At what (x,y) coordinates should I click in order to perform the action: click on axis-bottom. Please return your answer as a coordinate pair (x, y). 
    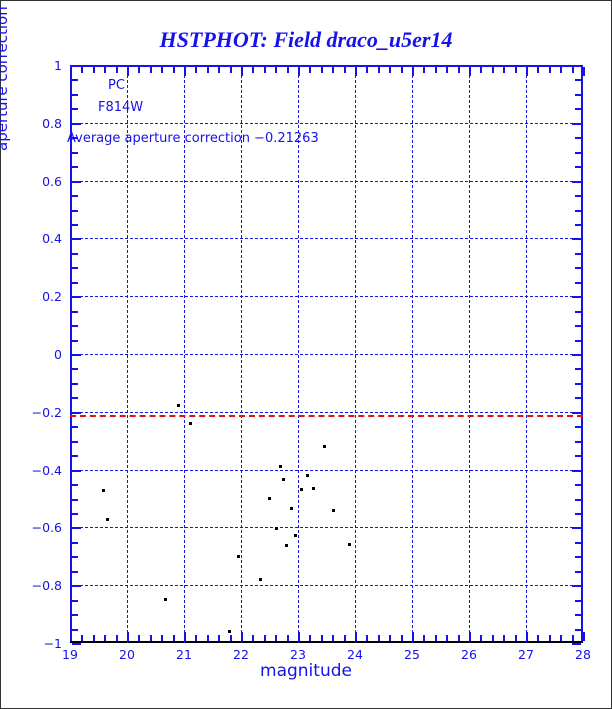
    Looking at the image, I should click on (326, 642).